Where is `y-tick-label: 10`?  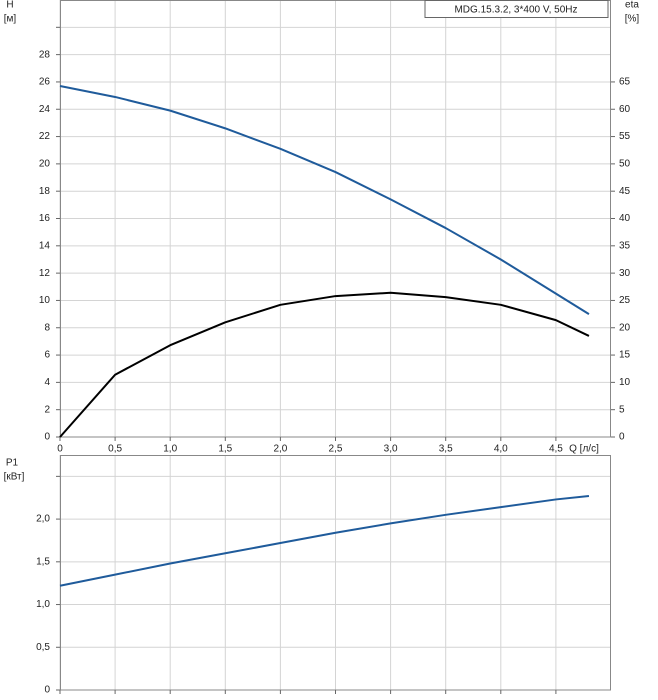
y-tick-label: 10 is located at coordinates (45, 300).